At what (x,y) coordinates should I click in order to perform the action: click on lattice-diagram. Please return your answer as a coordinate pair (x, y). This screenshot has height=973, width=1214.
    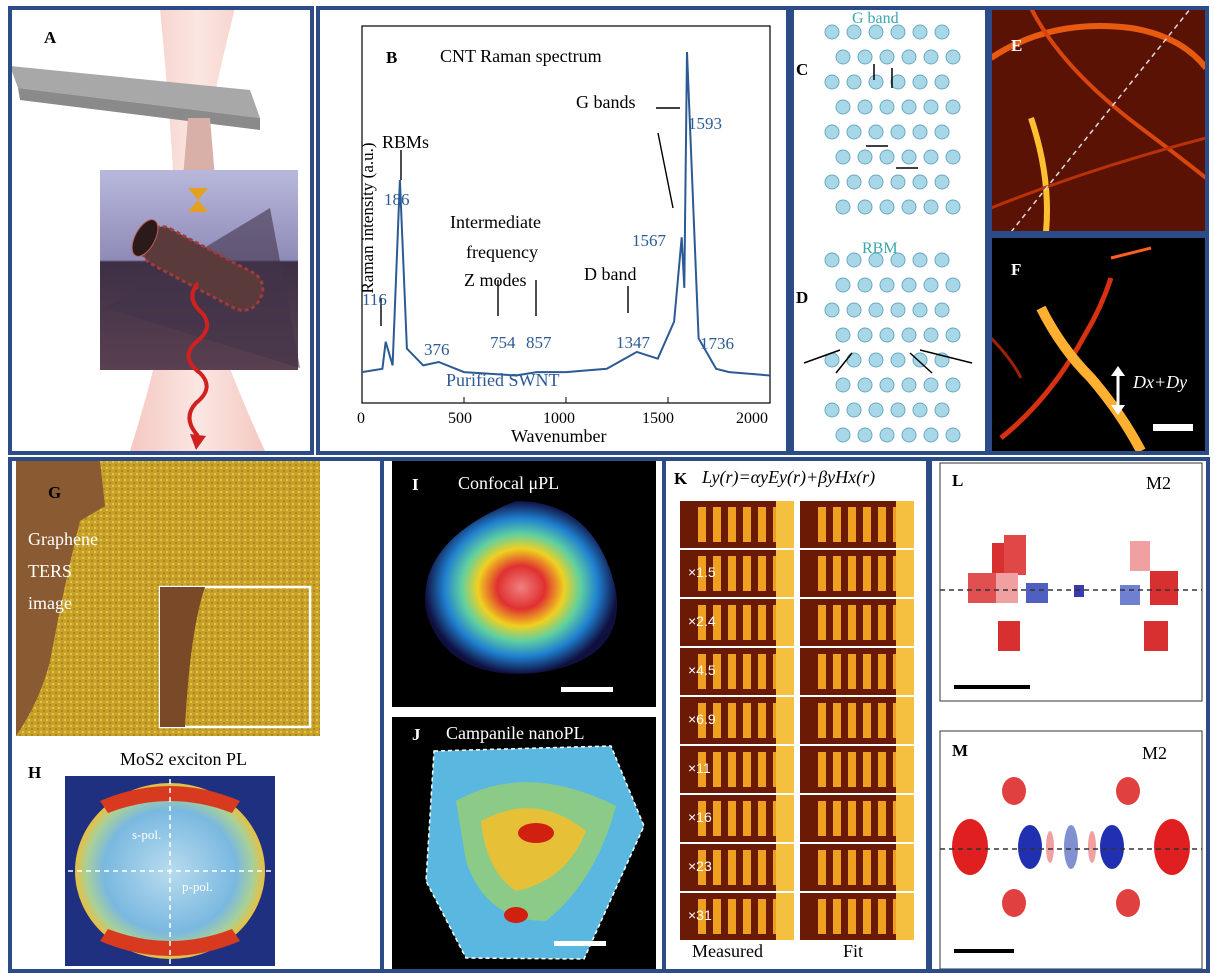
    Looking at the image, I should click on (888, 233).